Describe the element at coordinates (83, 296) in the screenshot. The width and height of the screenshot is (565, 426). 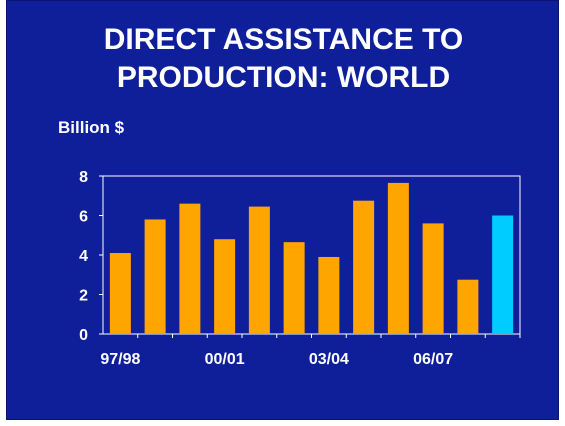
I see `y-tick-label: 2` at that location.